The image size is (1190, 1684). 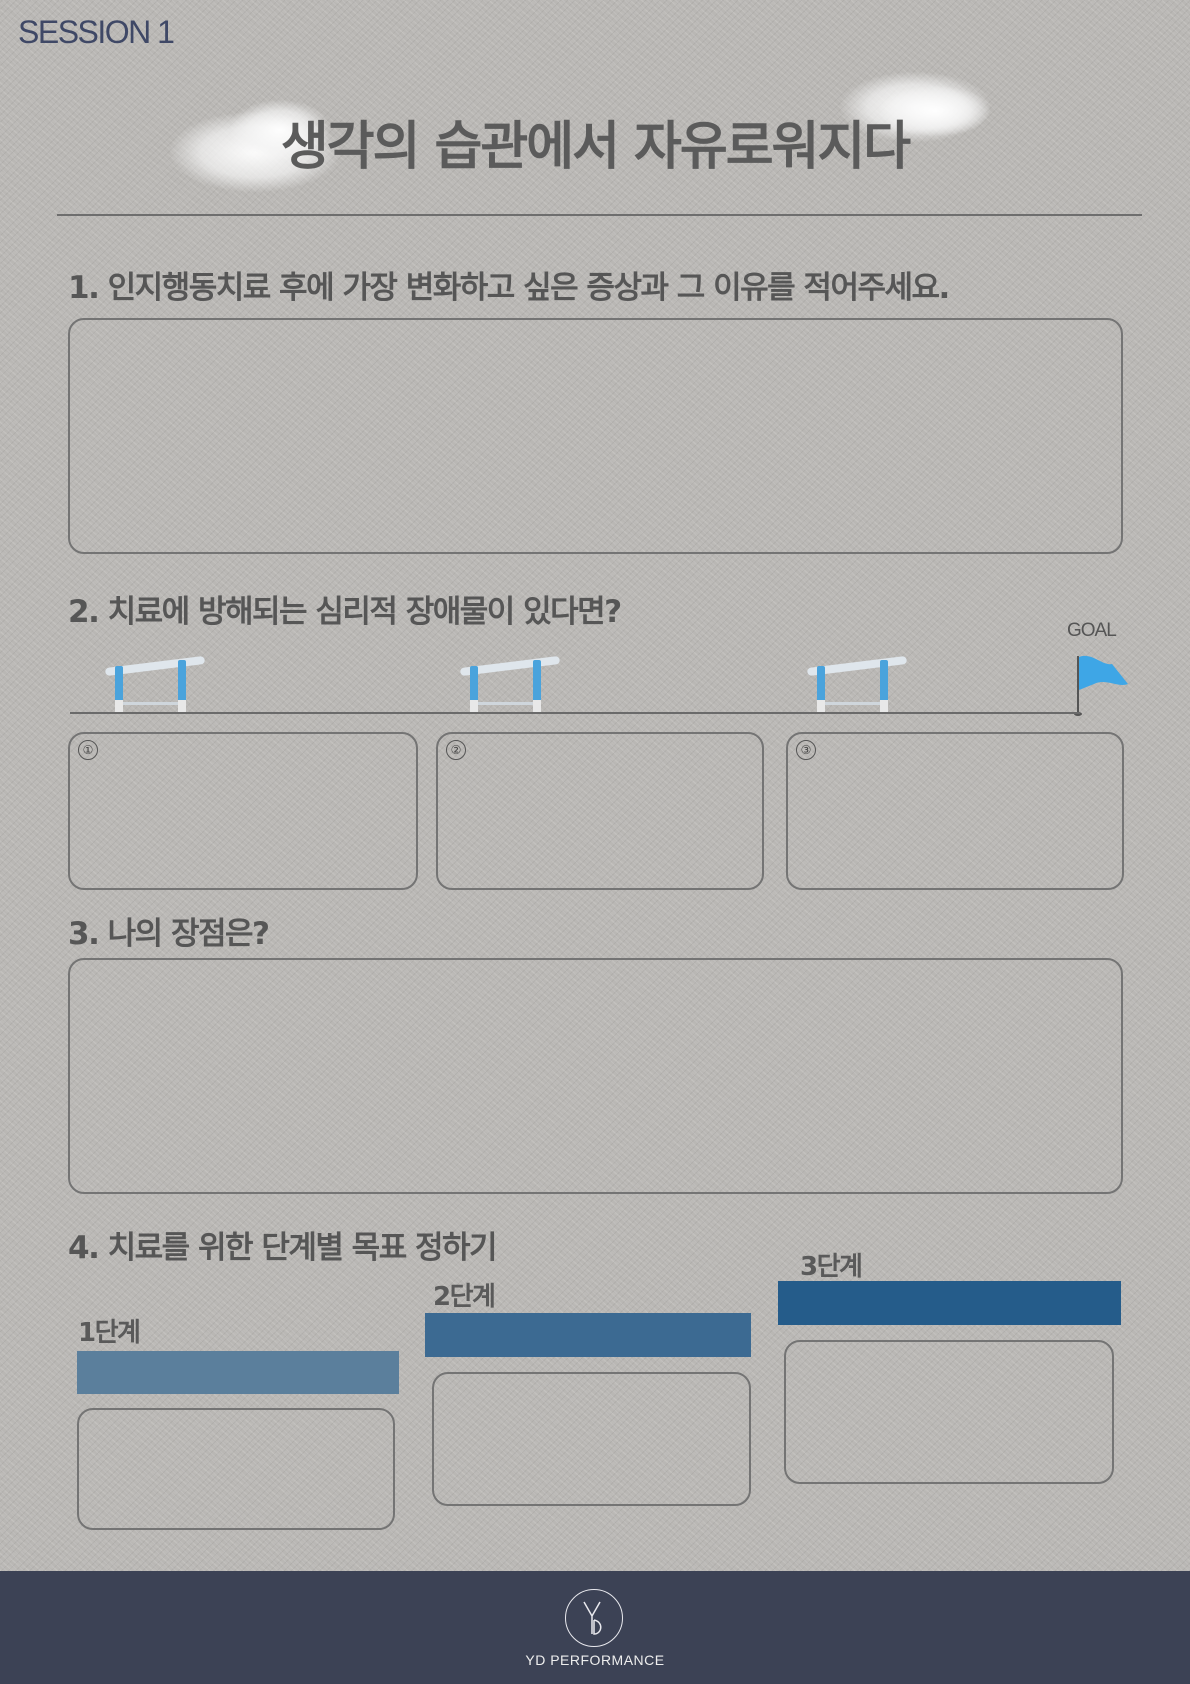 I want to click on step-3-label: 3단계, so click(x=831, y=1267).